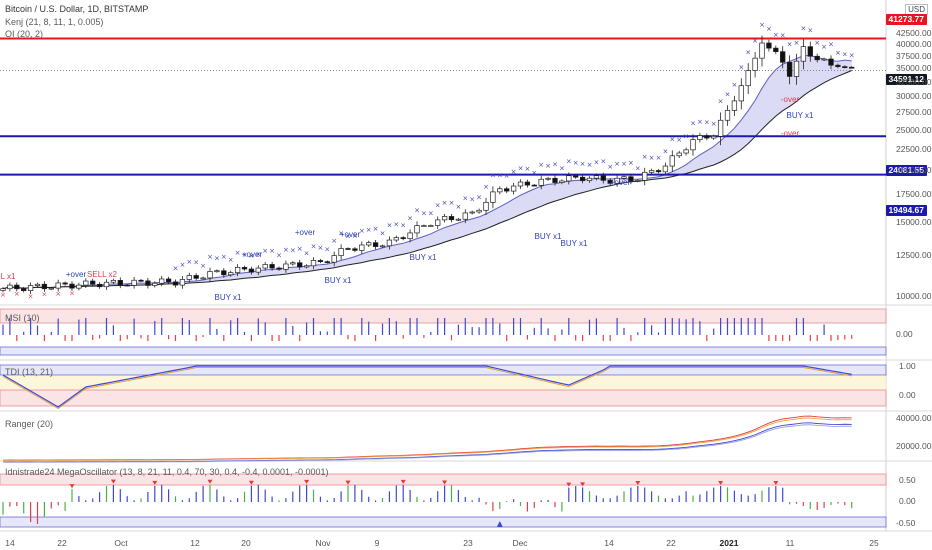 The image size is (932, 550). I want to click on tdi-main-line, so click(427, 386).